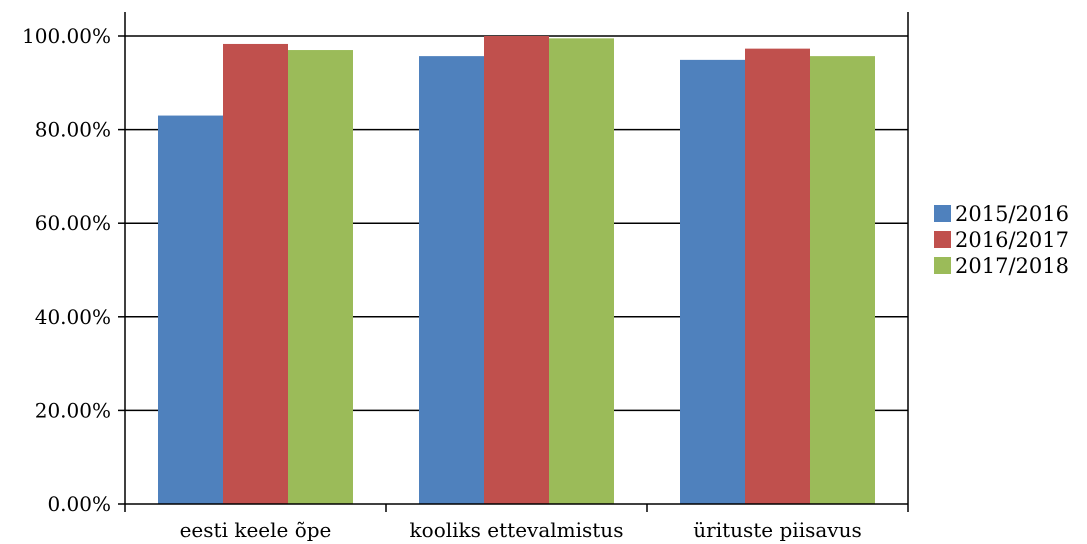 This screenshot has width=1087, height=544. I want to click on legend-label: 2016/2017, so click(1012, 240).